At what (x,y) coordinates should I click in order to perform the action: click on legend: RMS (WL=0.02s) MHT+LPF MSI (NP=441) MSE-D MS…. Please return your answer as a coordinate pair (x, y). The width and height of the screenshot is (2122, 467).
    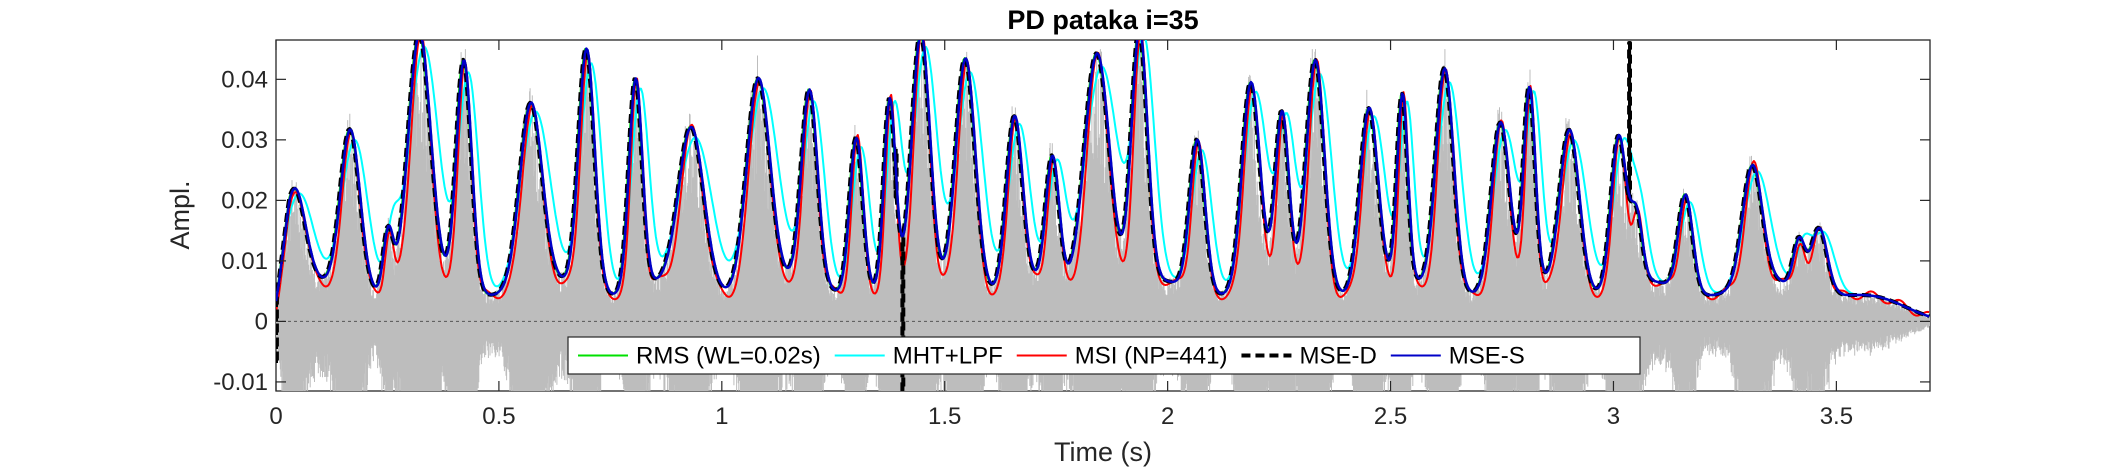
    Looking at the image, I should click on (1104, 355).